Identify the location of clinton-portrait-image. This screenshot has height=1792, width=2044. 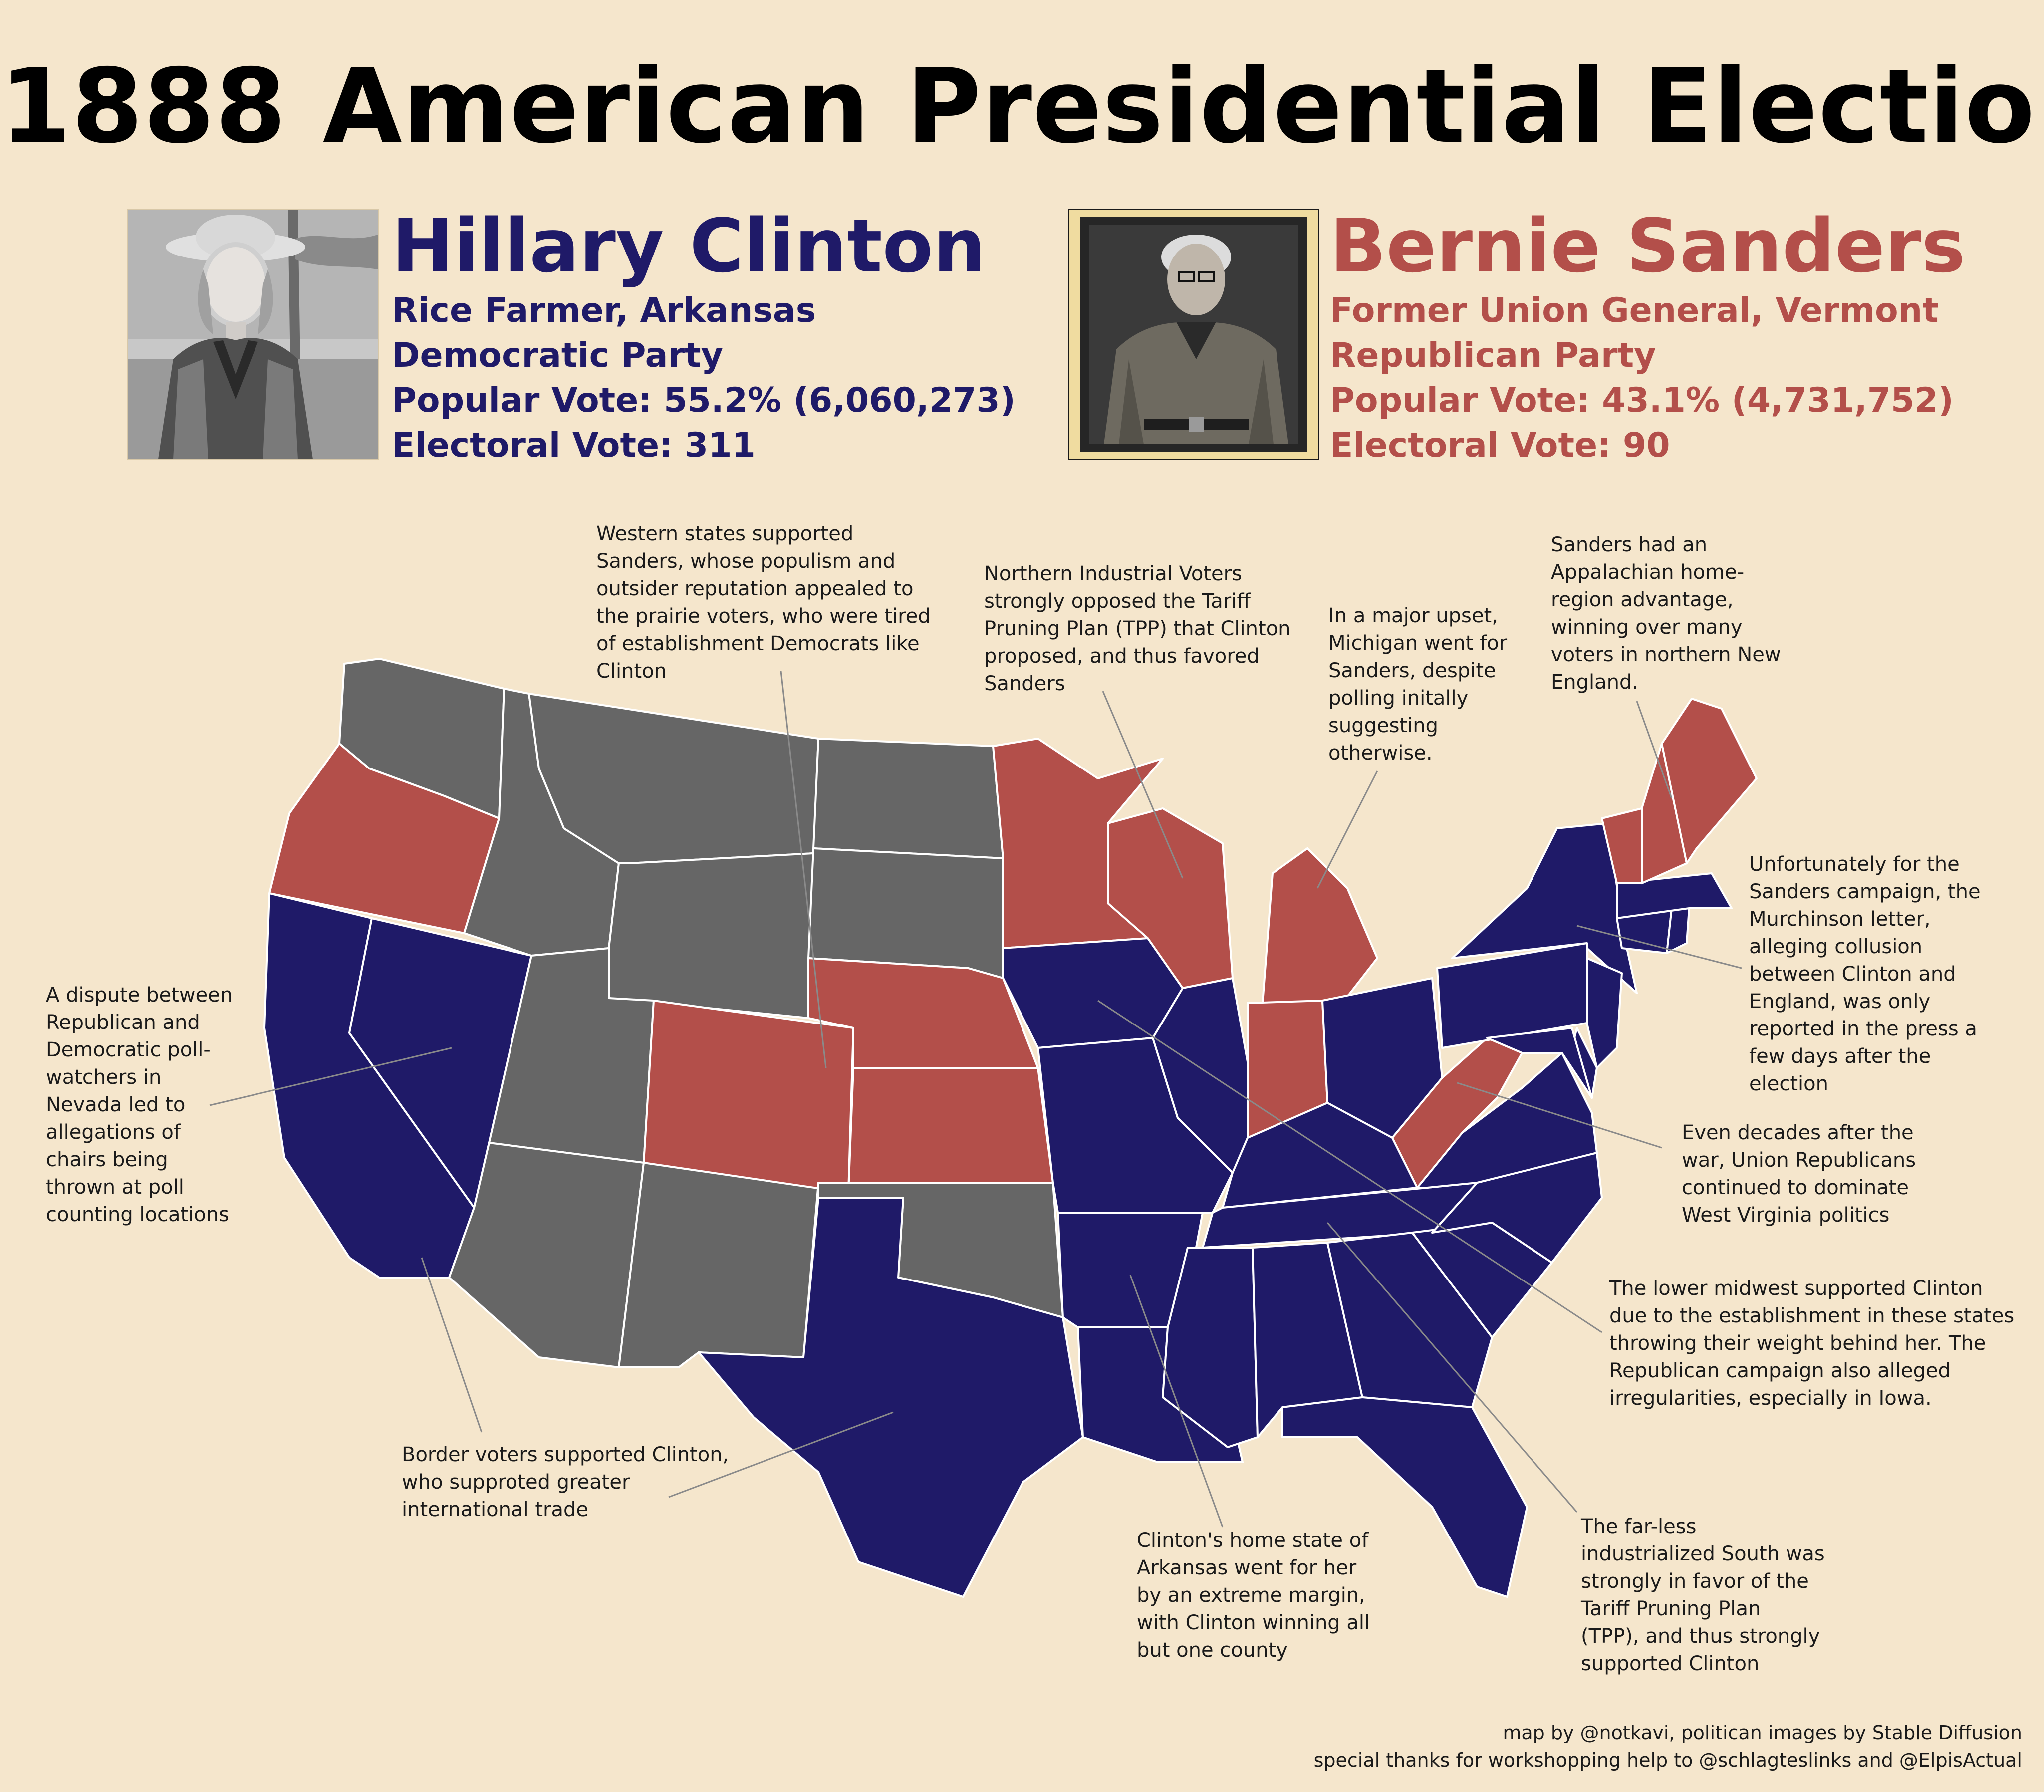
(253, 334).